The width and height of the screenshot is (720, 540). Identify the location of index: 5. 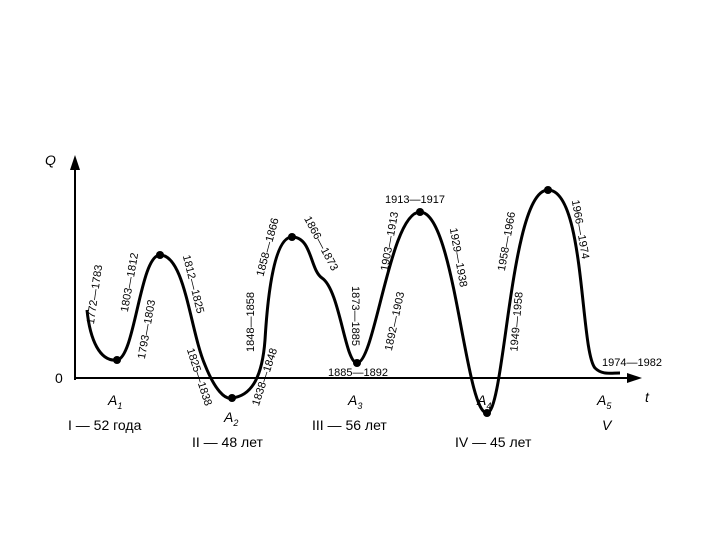
(609, 406).